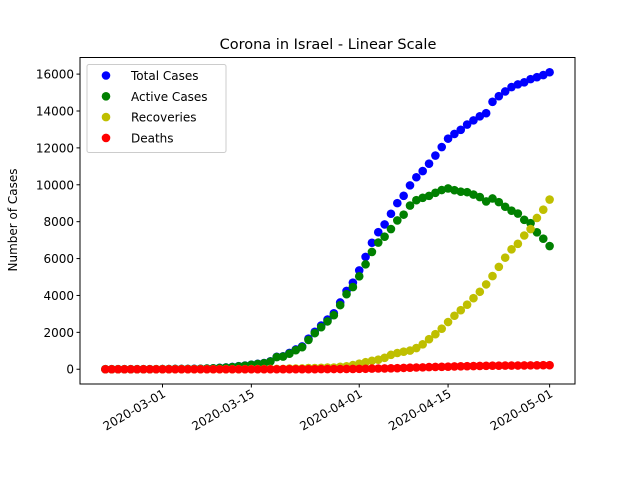 The height and width of the screenshot is (484, 640). I want to click on legend-label: Total Cases, so click(164, 76).